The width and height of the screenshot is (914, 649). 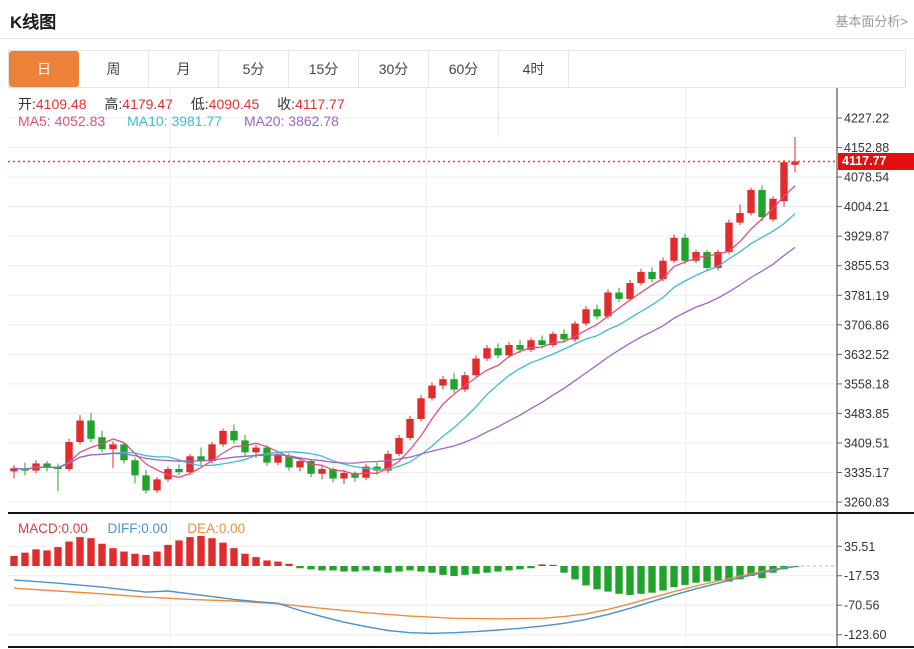 What do you see at coordinates (498, 113) in the screenshot?
I see `info-divider` at bounding box center [498, 113].